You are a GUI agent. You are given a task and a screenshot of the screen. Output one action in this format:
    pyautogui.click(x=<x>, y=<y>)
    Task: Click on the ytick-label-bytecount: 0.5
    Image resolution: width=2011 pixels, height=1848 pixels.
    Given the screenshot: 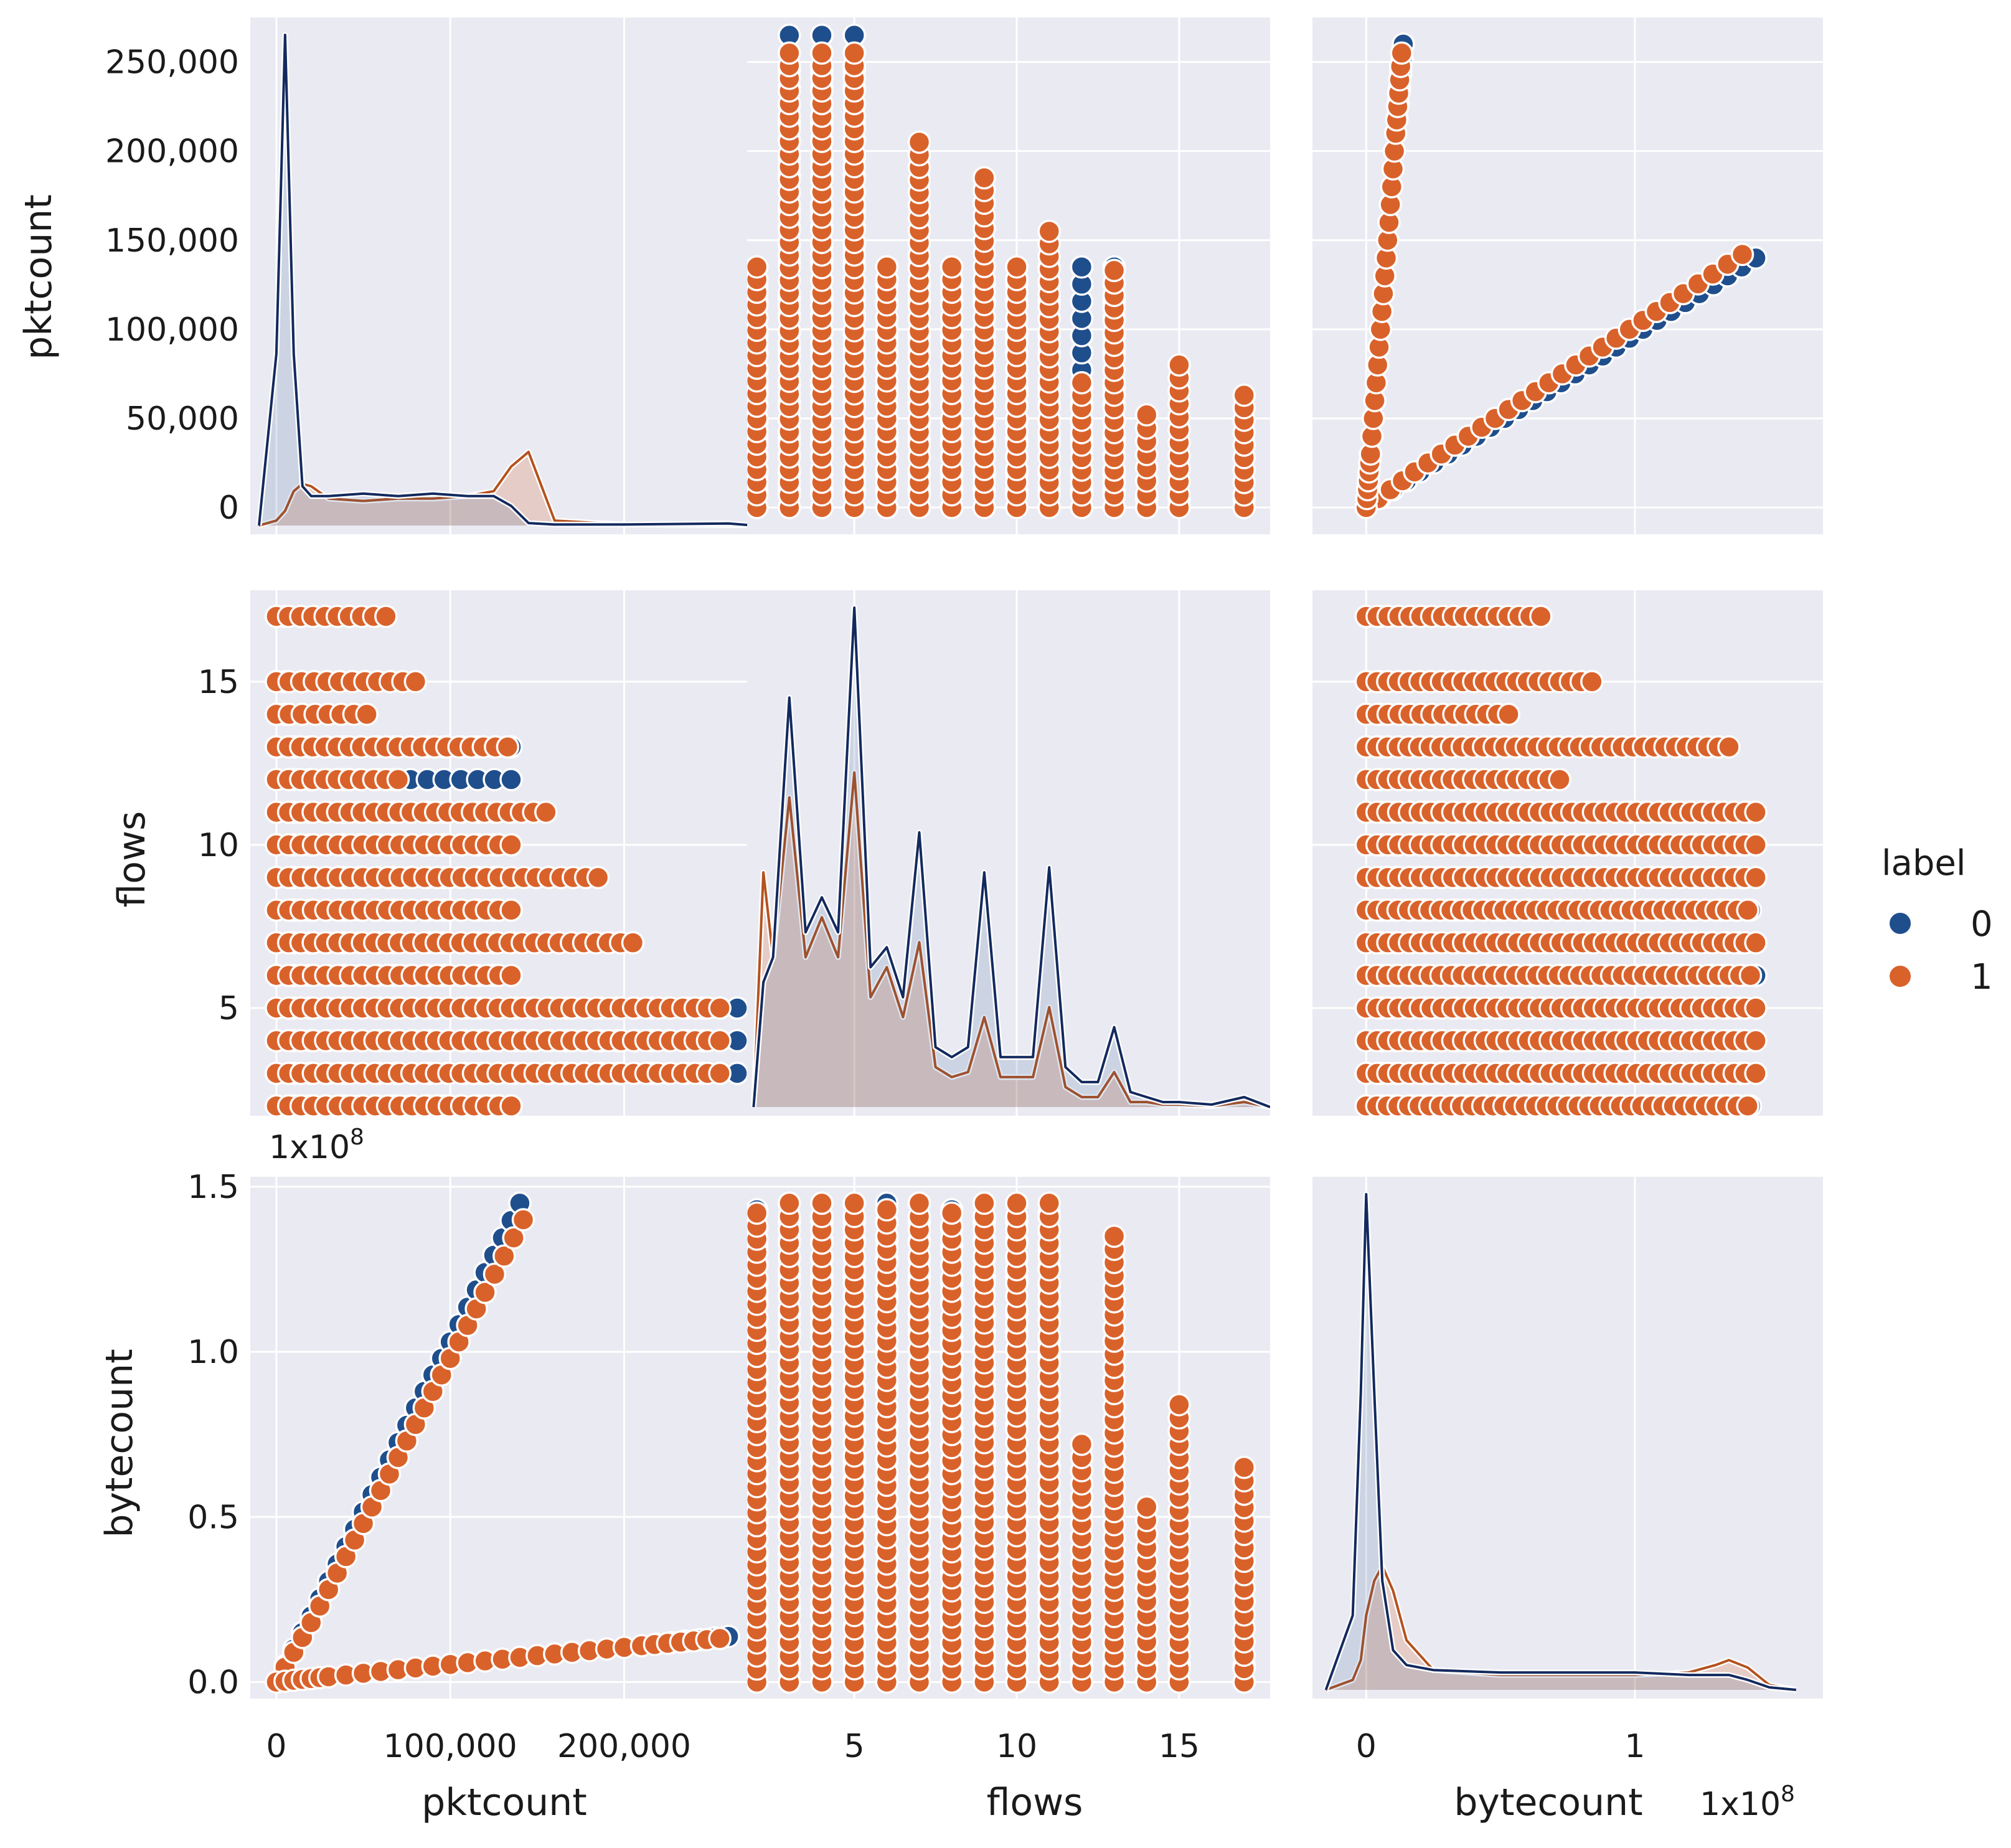 What is the action you would take?
    pyautogui.click(x=213, y=1517)
    